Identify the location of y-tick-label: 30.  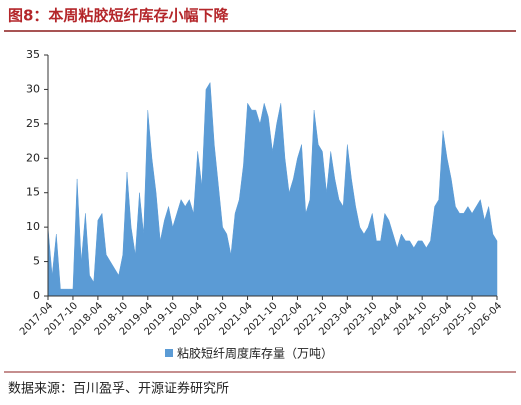
(33, 88).